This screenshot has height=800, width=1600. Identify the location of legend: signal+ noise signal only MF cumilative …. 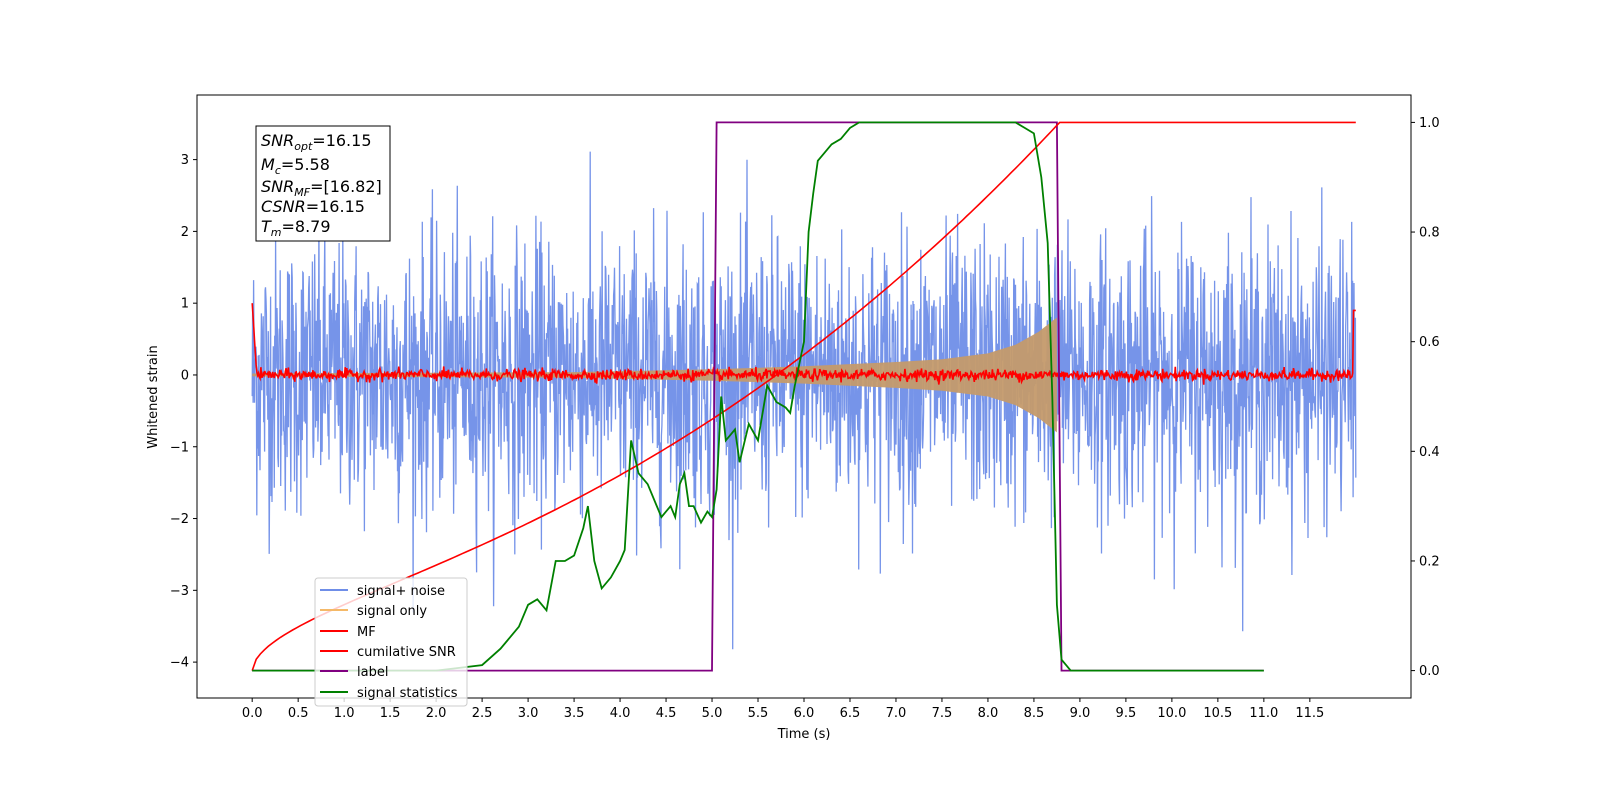
(391, 642).